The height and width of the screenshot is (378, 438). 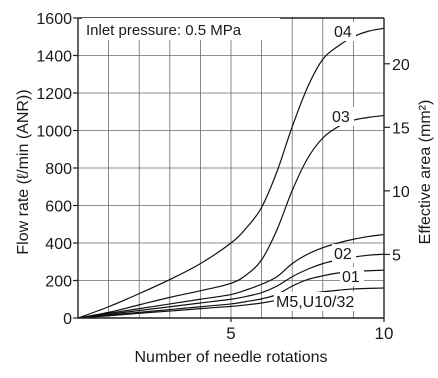 What do you see at coordinates (231, 357) in the screenshot?
I see `x-axis-title: Number of needle rotations` at bounding box center [231, 357].